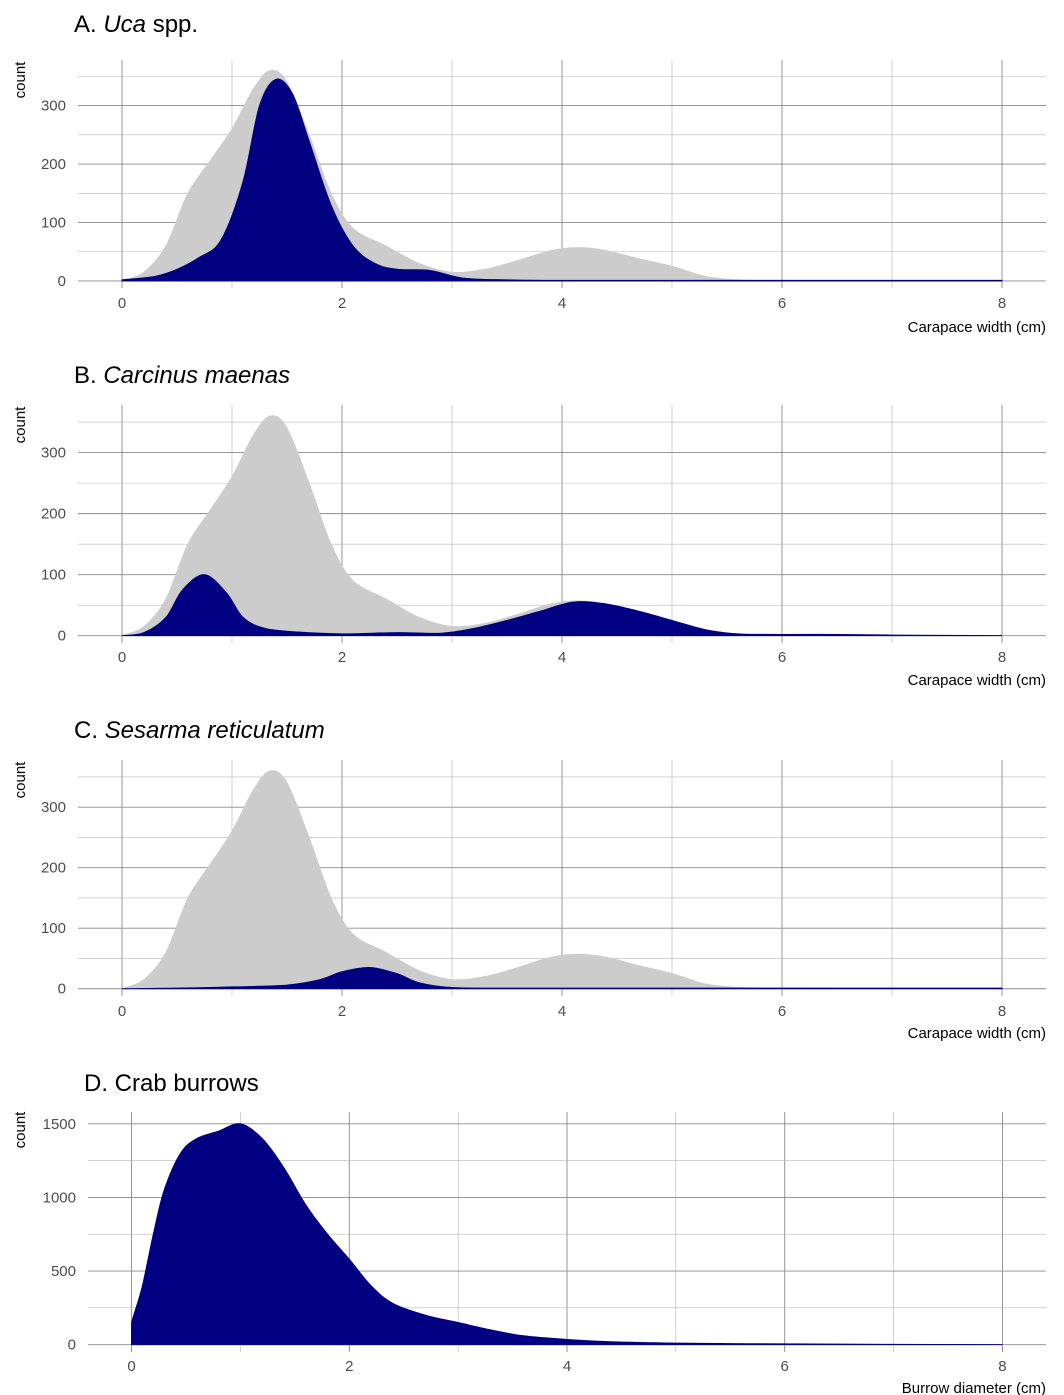  I want to click on panel-title-prefix: C., so click(89, 730).